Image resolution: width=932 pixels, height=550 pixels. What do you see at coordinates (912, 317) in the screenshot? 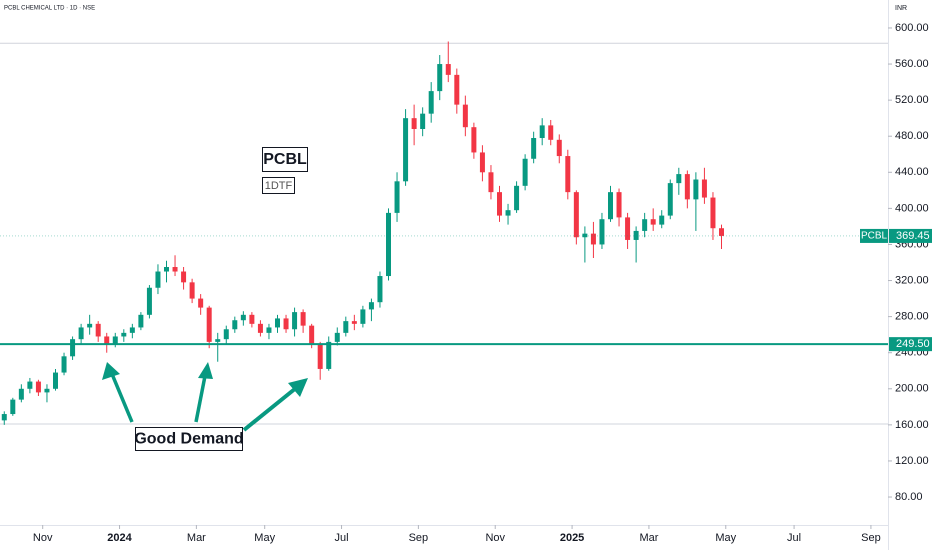
I see `y-tick-label: 280.00` at bounding box center [912, 317].